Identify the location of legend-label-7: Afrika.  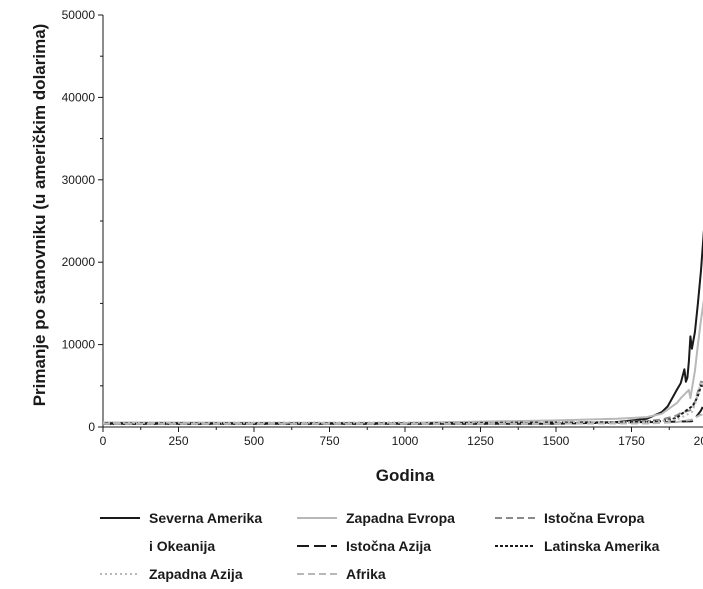
(366, 574).